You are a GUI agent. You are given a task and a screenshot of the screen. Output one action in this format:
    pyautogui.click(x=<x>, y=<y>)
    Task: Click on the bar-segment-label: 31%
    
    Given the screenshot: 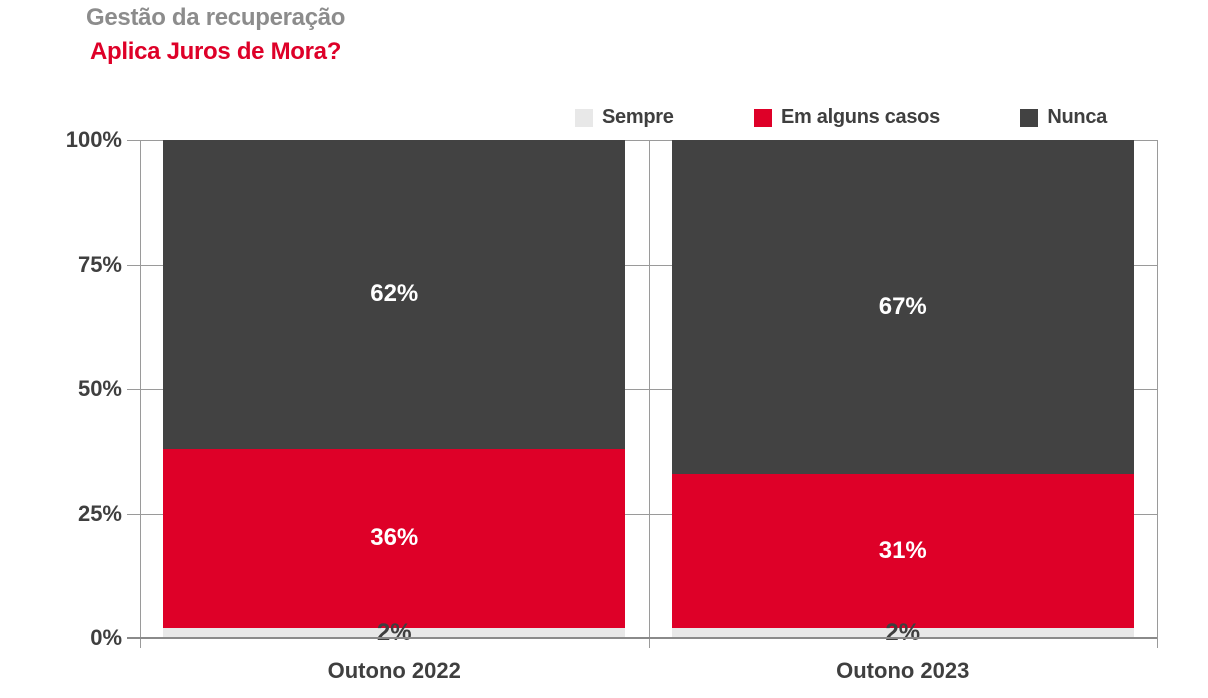 What is the action you would take?
    pyautogui.click(x=902, y=550)
    